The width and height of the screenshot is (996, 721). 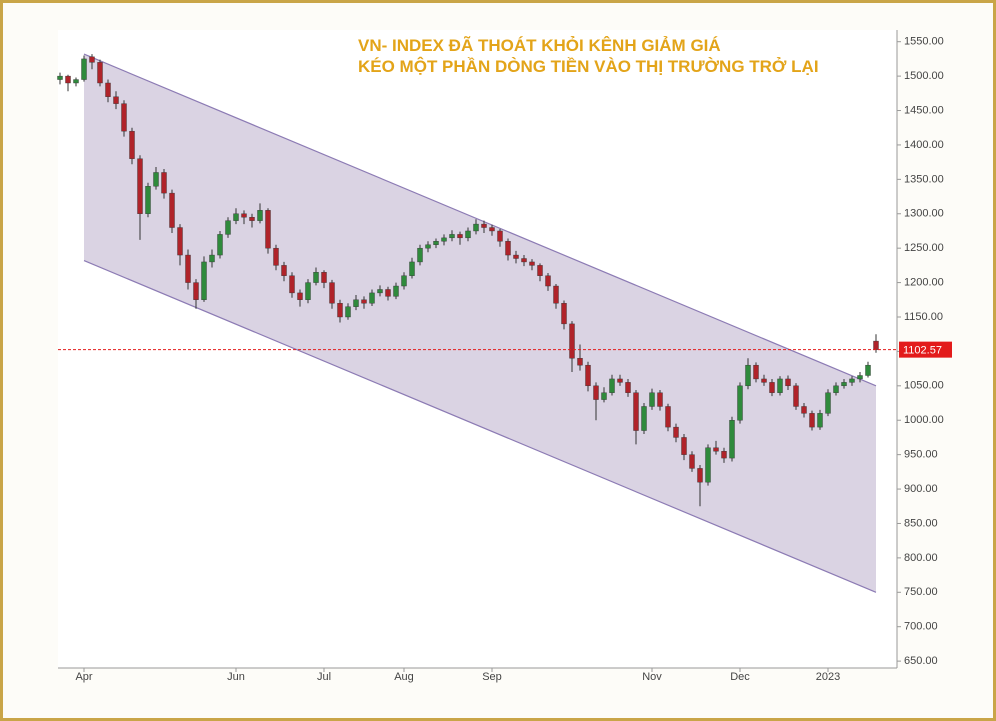 I want to click on x-tick-label: 2023, so click(x=828, y=677).